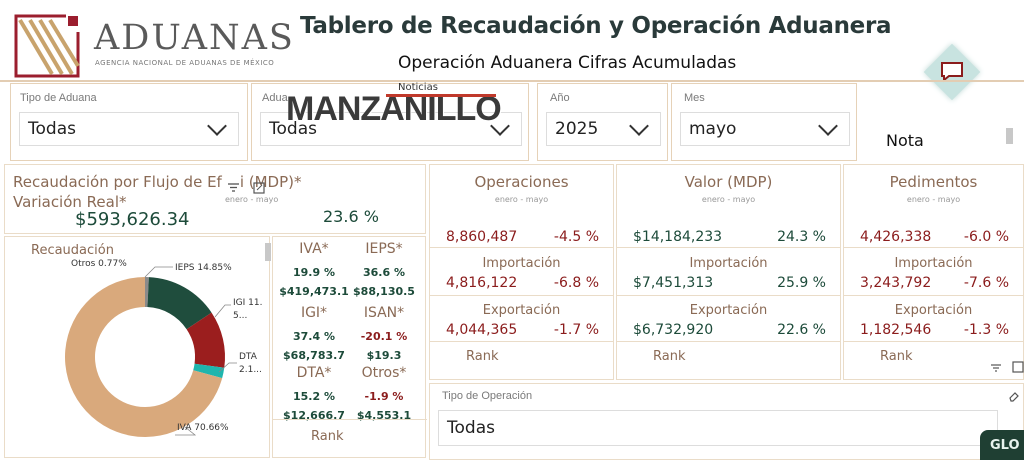  I want to click on tax-variation: 19.9 %, so click(314, 272).